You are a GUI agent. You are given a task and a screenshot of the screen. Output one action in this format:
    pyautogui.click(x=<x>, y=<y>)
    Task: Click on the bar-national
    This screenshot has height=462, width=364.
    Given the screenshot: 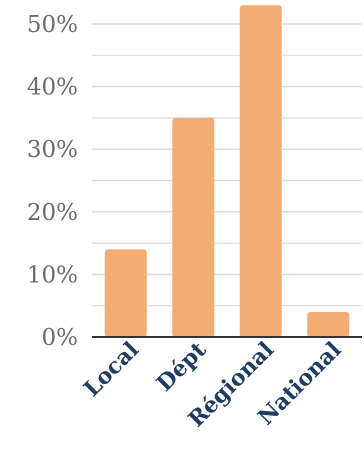 What is the action you would take?
    pyautogui.click(x=328, y=324)
    